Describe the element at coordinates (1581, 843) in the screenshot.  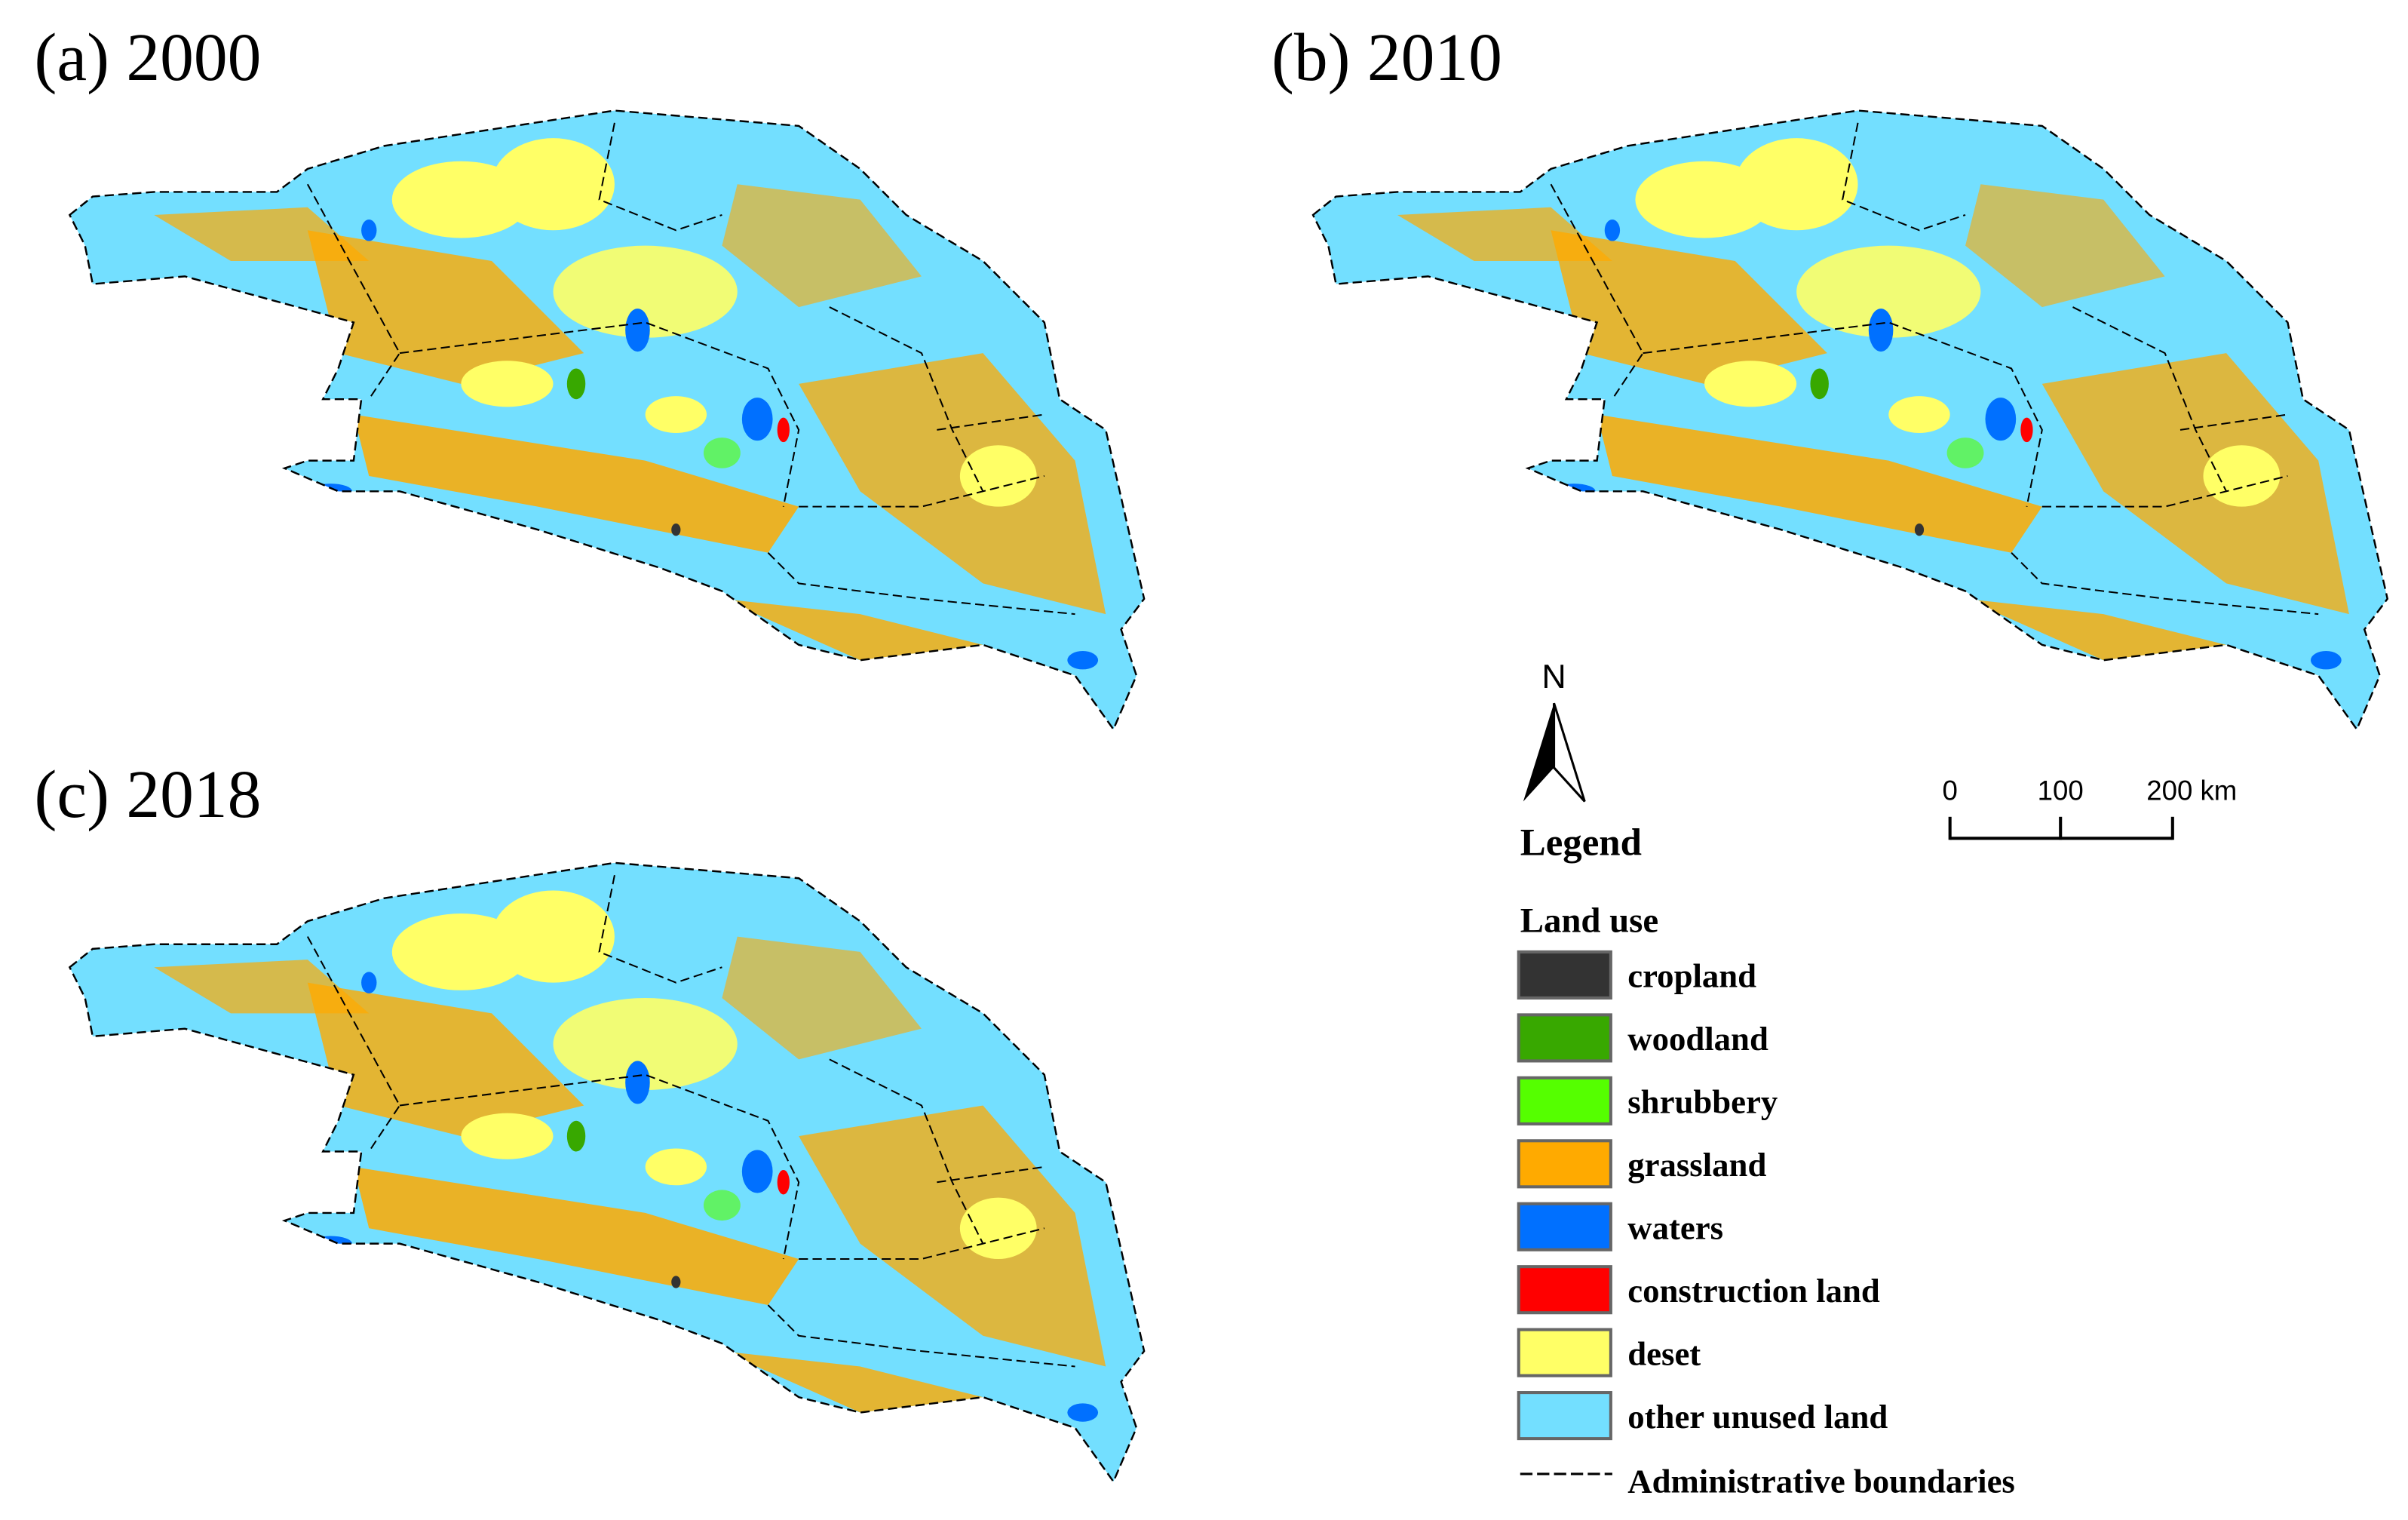
I see `legend-title: Legend` at that location.